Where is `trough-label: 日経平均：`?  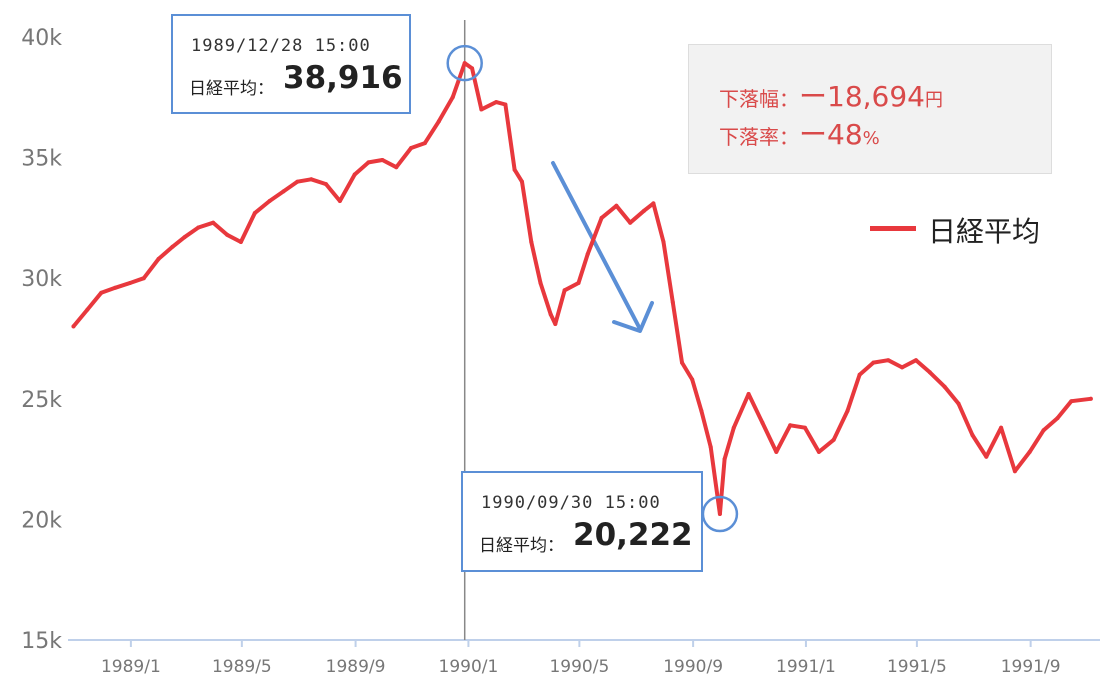
trough-label: 日経平均： is located at coordinates (521, 546).